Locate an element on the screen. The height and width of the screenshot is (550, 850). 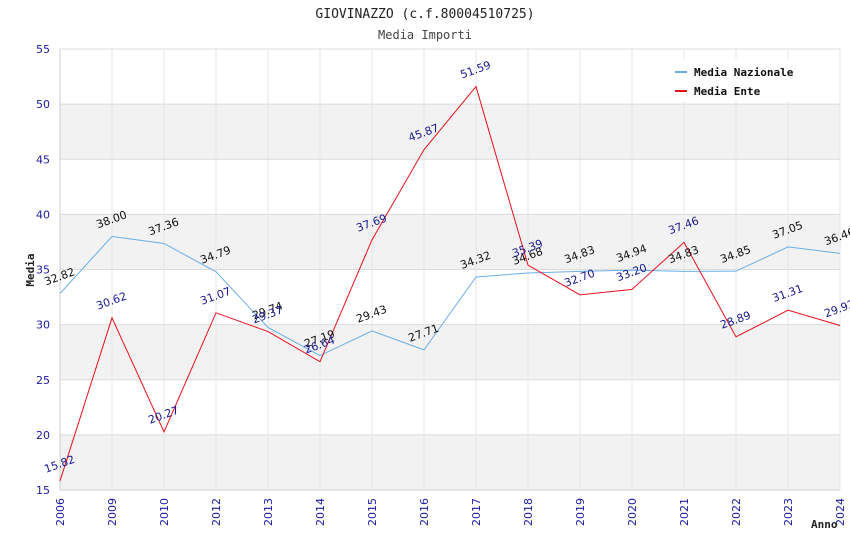
chart-subtitle: Media Importi is located at coordinates (425, 35).